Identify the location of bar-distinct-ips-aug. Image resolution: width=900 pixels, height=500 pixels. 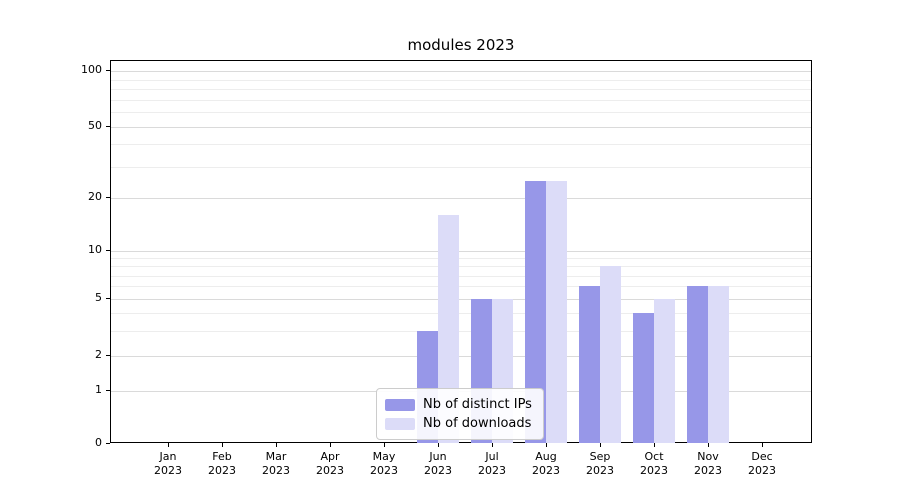
(535, 311).